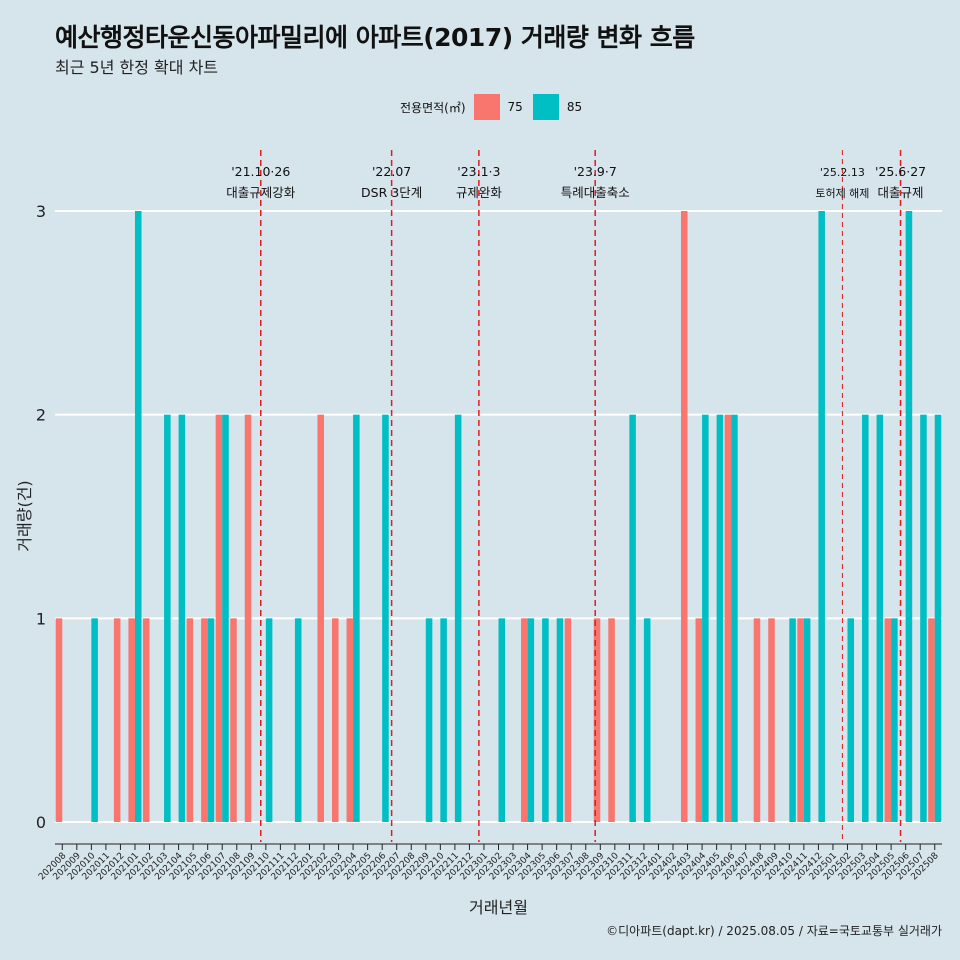 This screenshot has width=960, height=960. I want to click on y-axis-title: 거래량(건), so click(24, 515).